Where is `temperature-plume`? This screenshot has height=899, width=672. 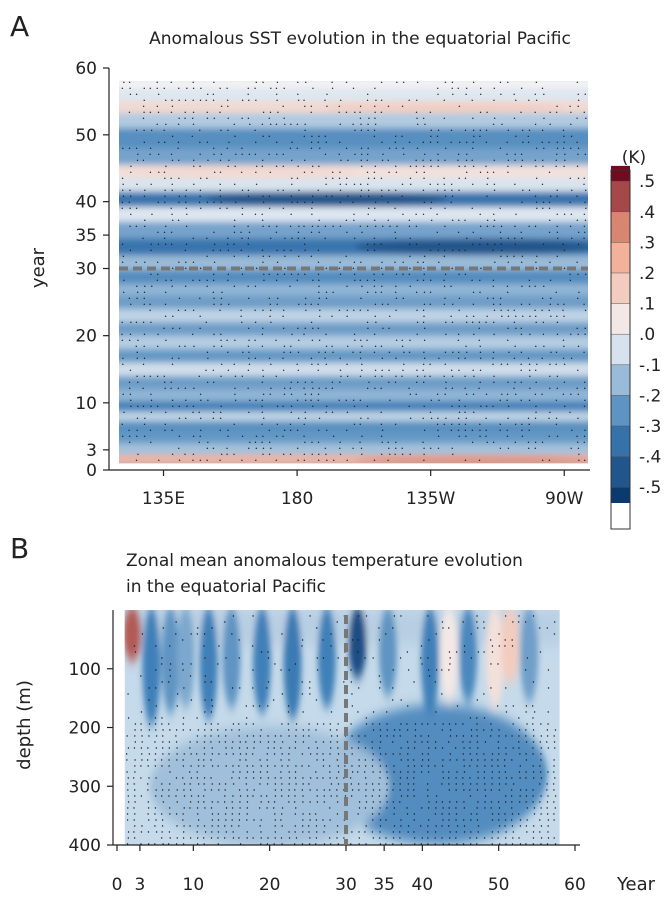
temperature-plume is located at coordinates (468, 656).